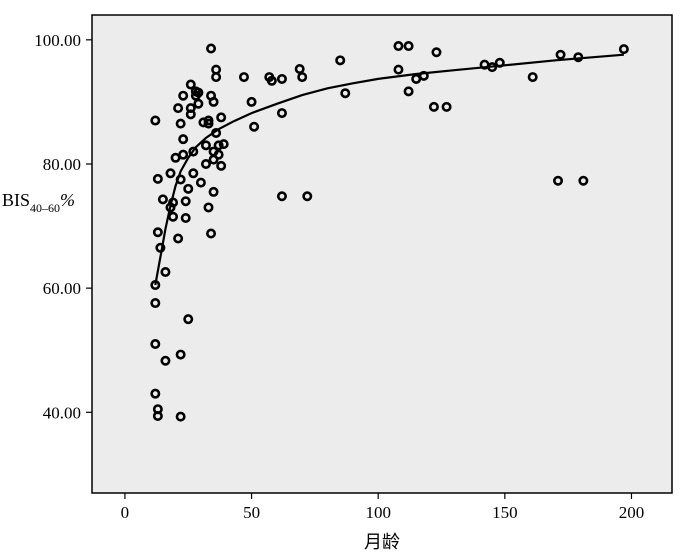  I want to click on y-axis-title-suffix: %, so click(67, 200).